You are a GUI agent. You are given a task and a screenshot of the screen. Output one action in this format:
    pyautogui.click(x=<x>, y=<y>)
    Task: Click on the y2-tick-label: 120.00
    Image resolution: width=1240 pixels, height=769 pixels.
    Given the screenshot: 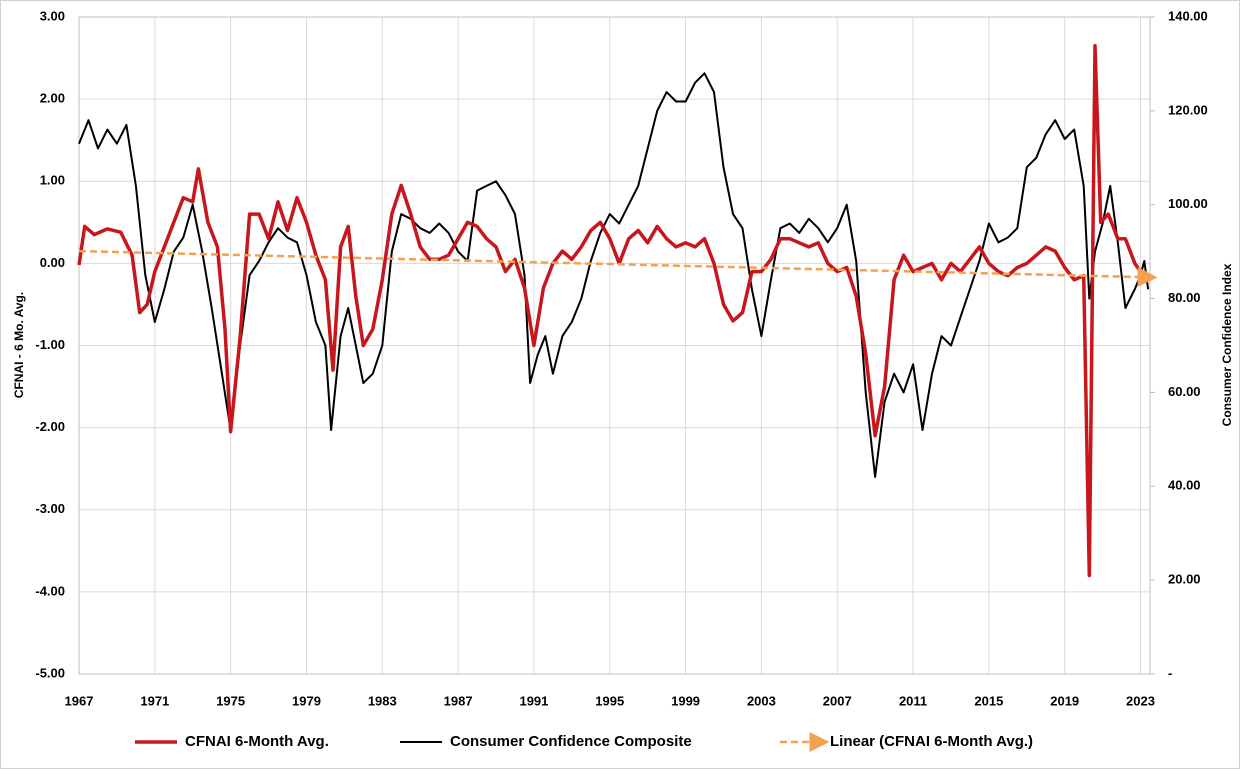 What is the action you would take?
    pyautogui.click(x=1188, y=109)
    